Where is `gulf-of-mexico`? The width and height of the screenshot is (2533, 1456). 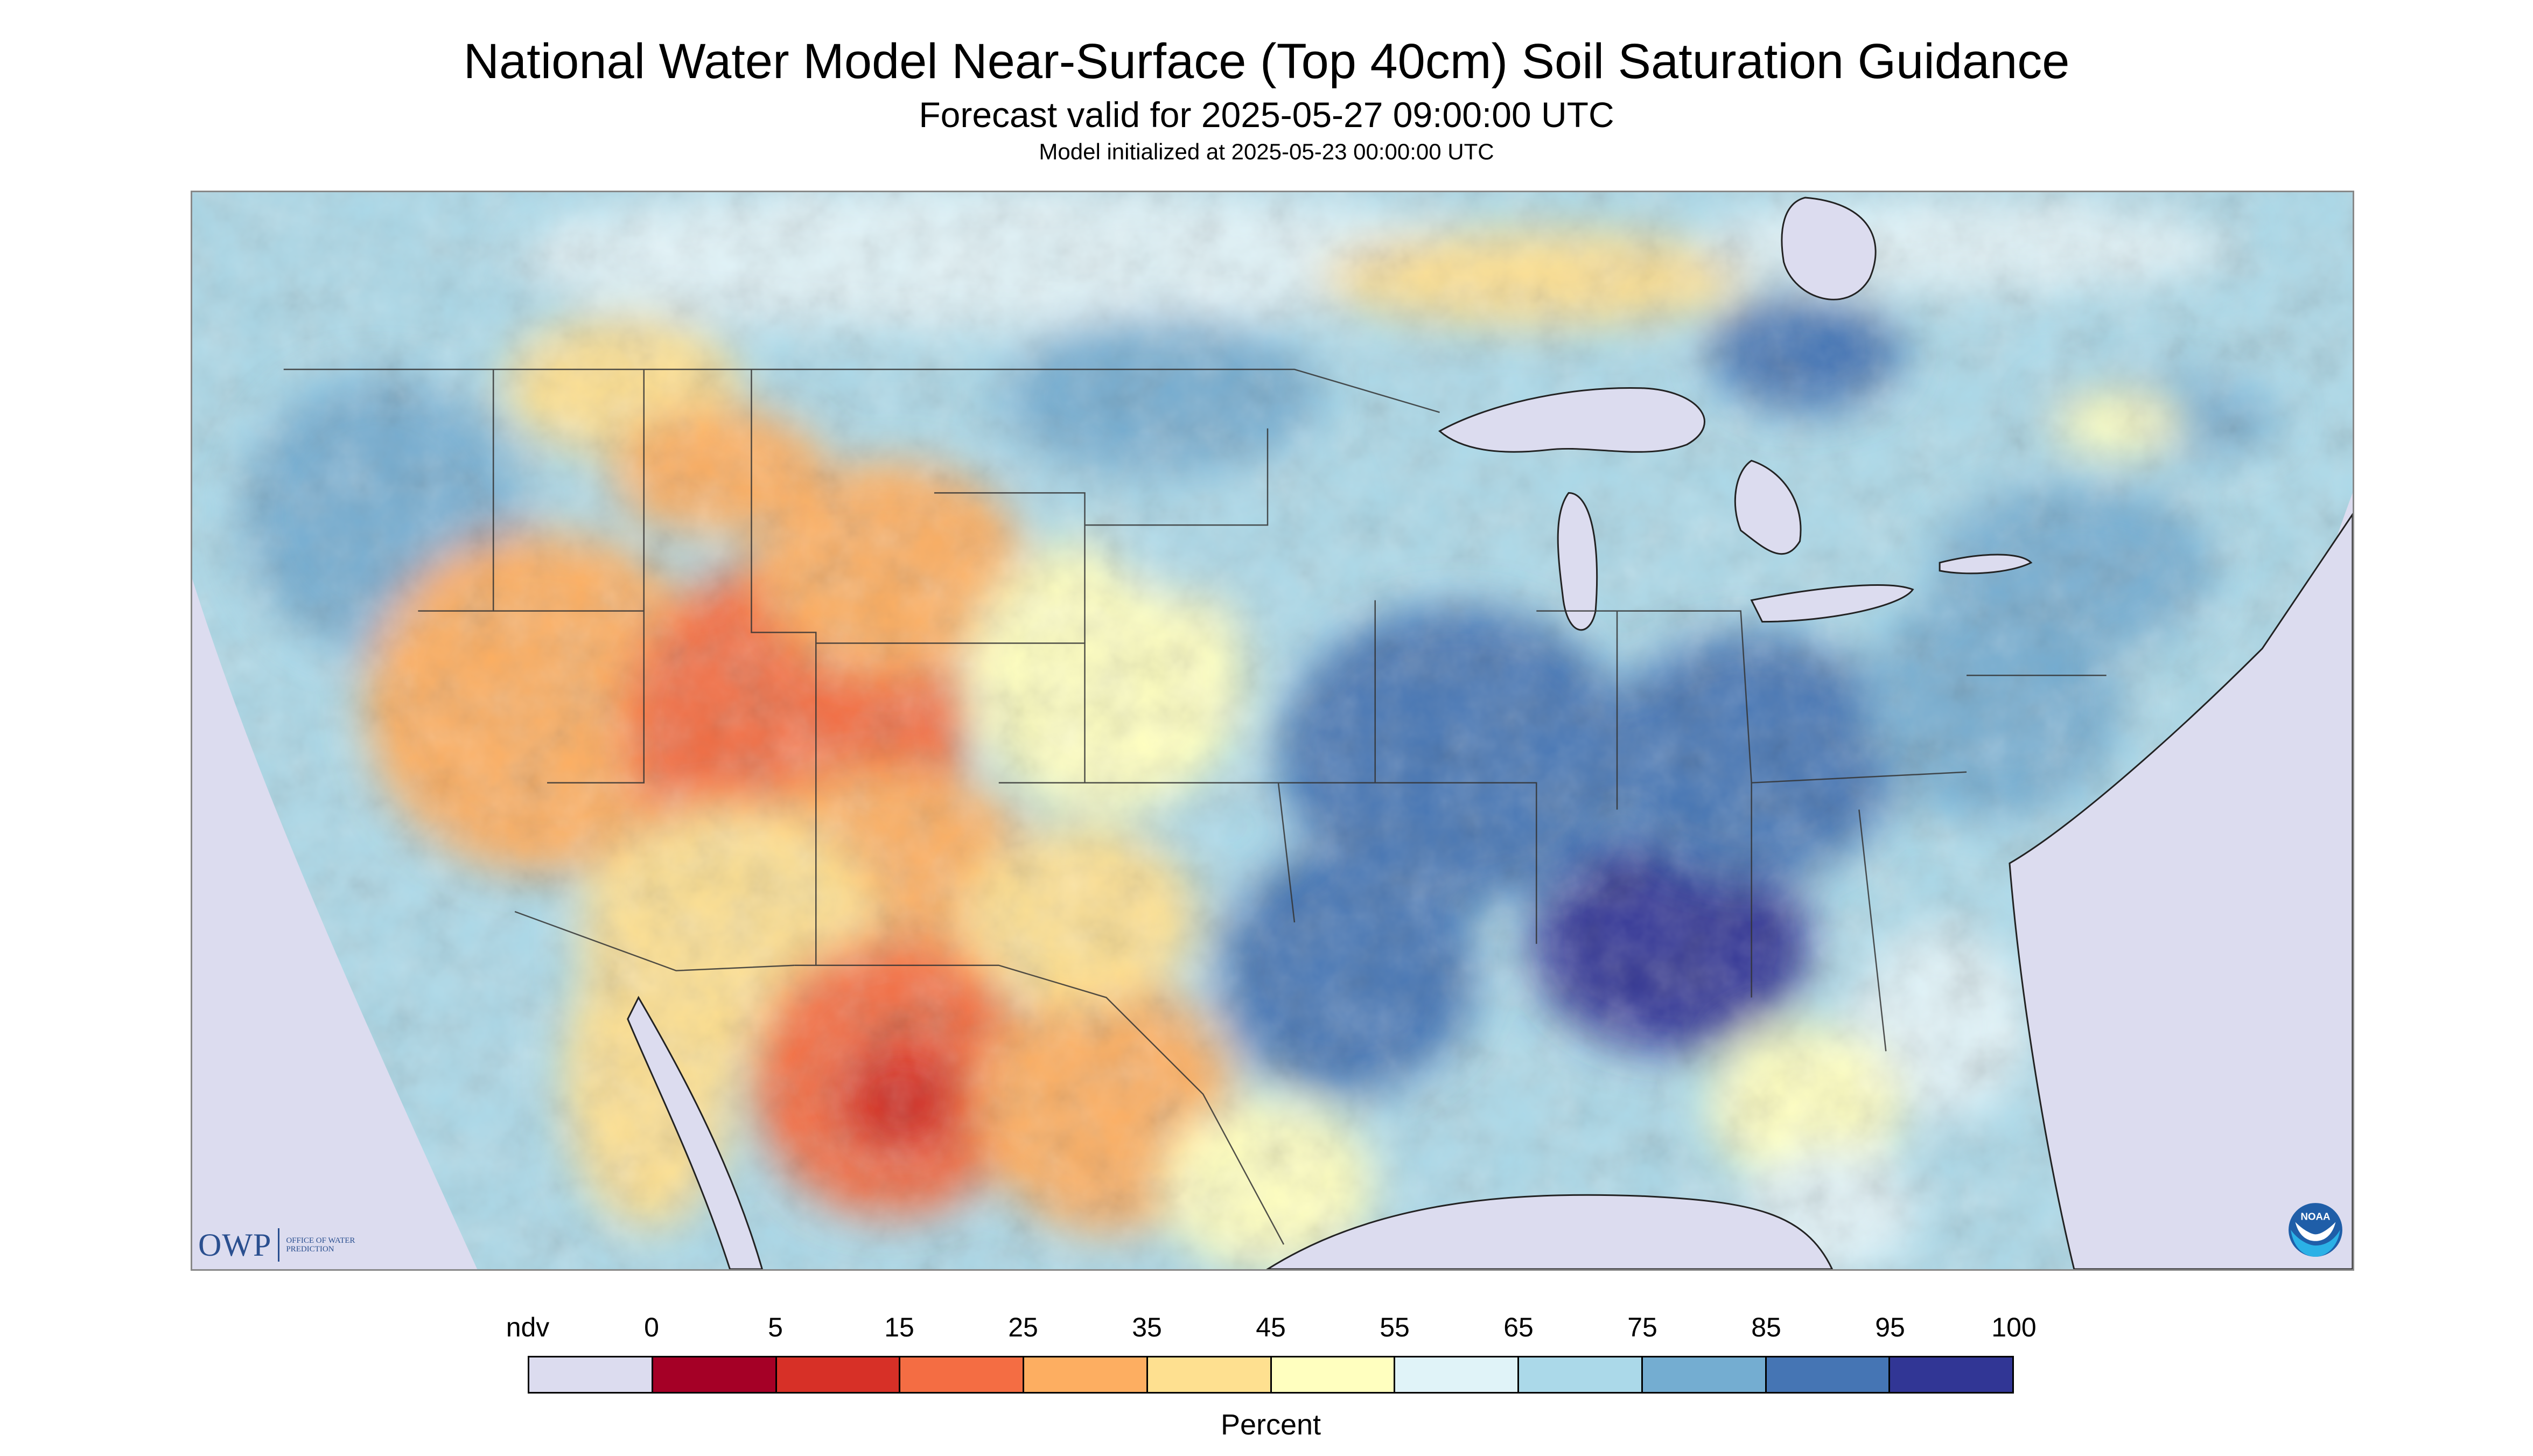
gulf-of-mexico is located at coordinates (1550, 1231).